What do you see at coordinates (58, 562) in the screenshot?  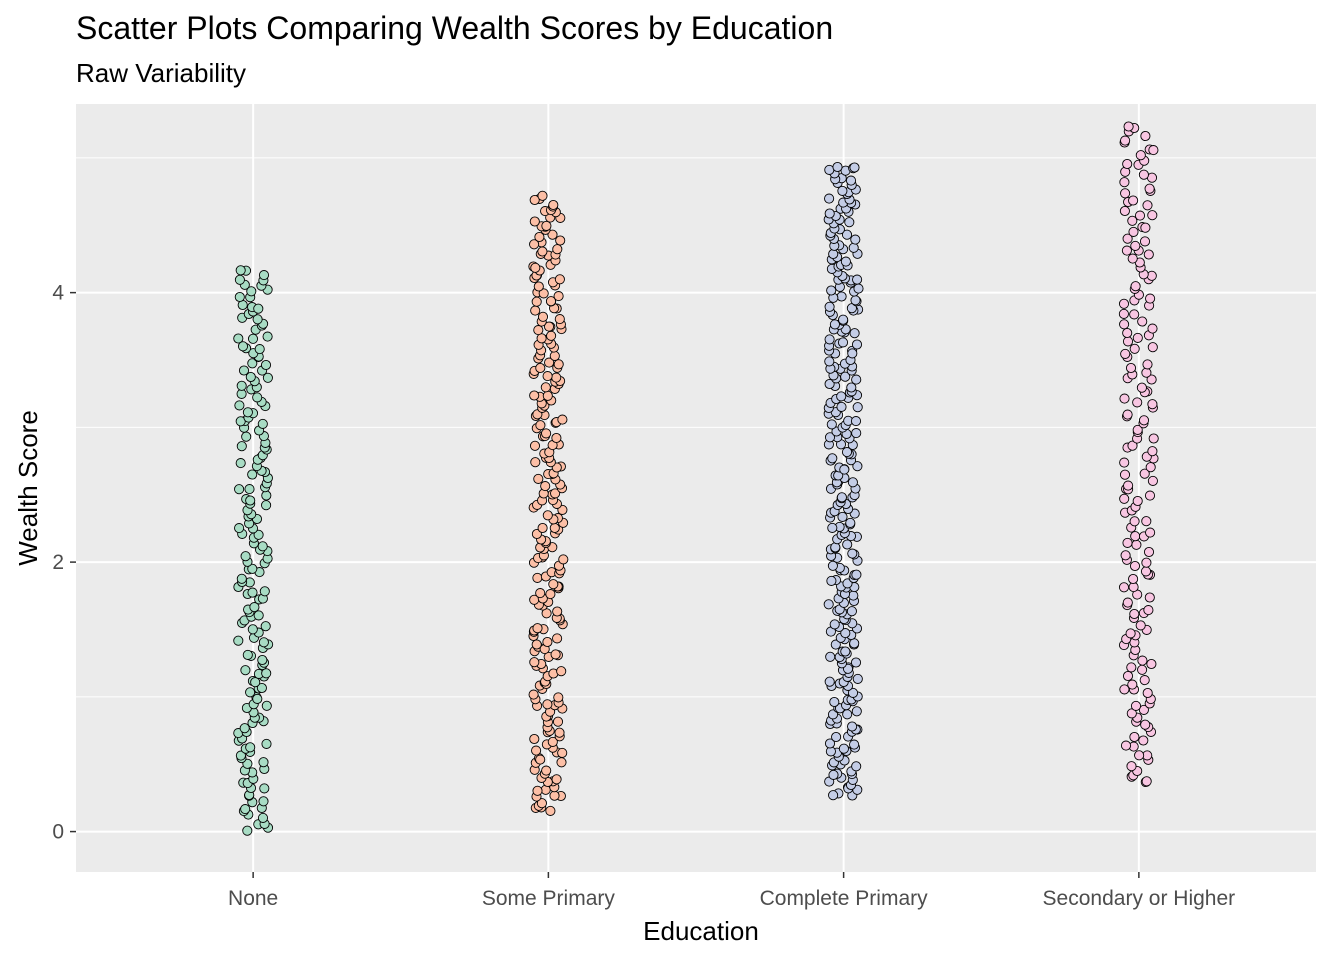 I see `y-tick-label: 2` at bounding box center [58, 562].